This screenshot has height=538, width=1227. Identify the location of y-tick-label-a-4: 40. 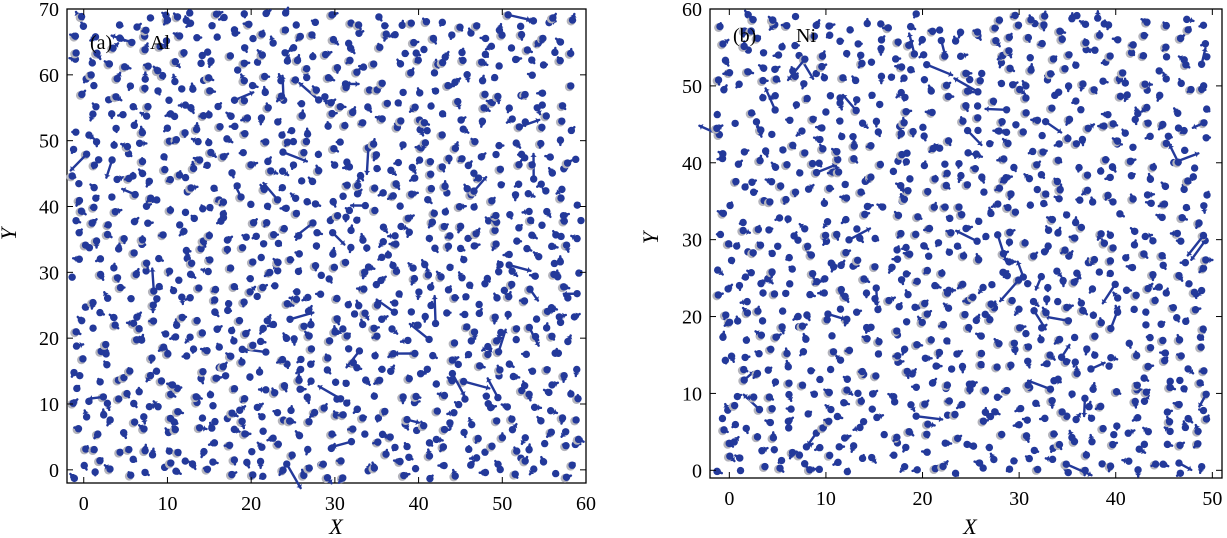
(49, 208).